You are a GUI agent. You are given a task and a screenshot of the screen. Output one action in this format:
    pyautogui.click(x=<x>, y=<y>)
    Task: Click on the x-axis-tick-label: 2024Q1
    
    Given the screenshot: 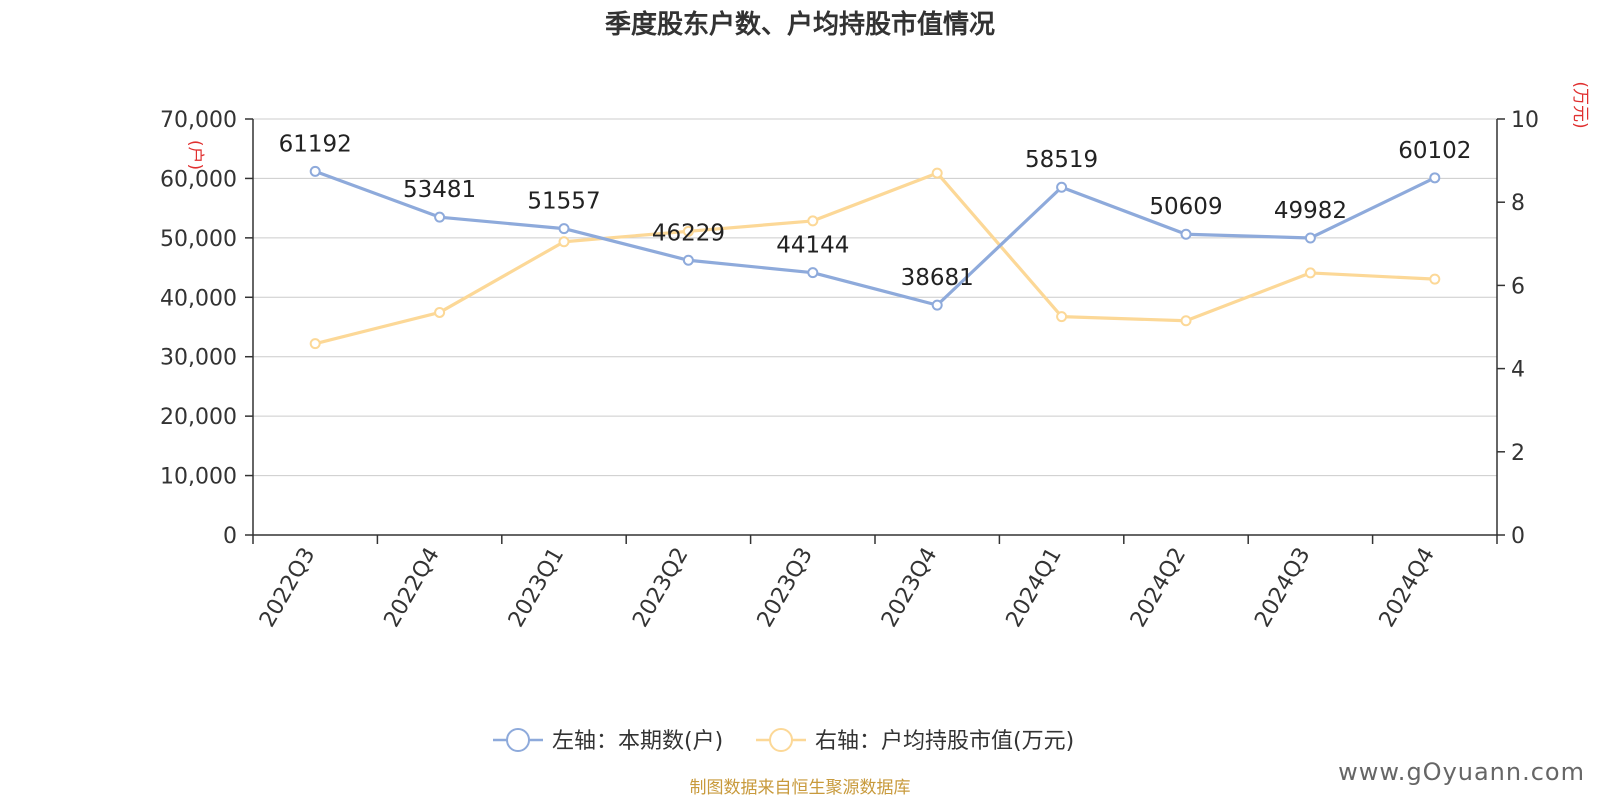 What is the action you would take?
    pyautogui.click(x=1033, y=588)
    